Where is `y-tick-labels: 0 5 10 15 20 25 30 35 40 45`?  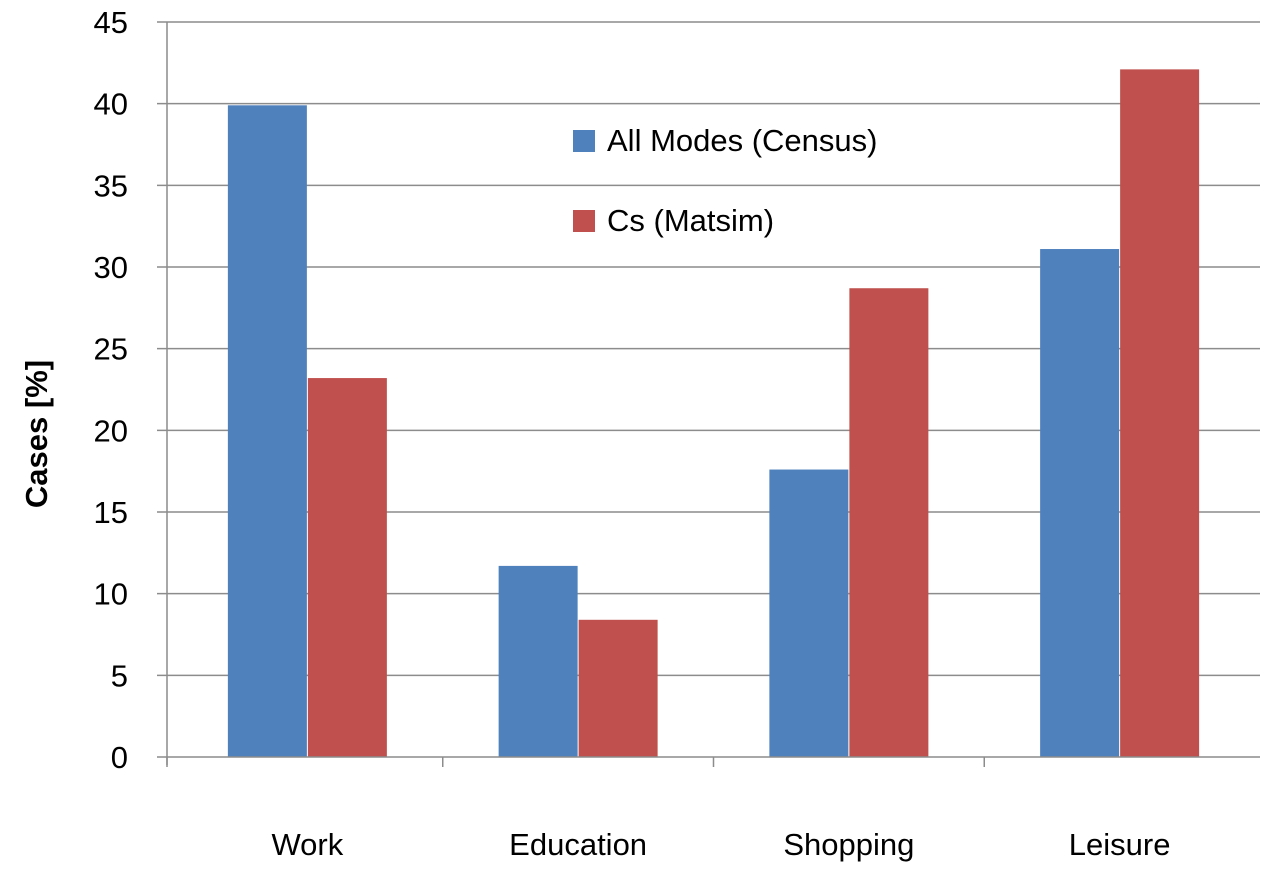
y-tick-labels: 0 5 10 15 20 25 30 35 40 45 is located at coordinates (111, 390).